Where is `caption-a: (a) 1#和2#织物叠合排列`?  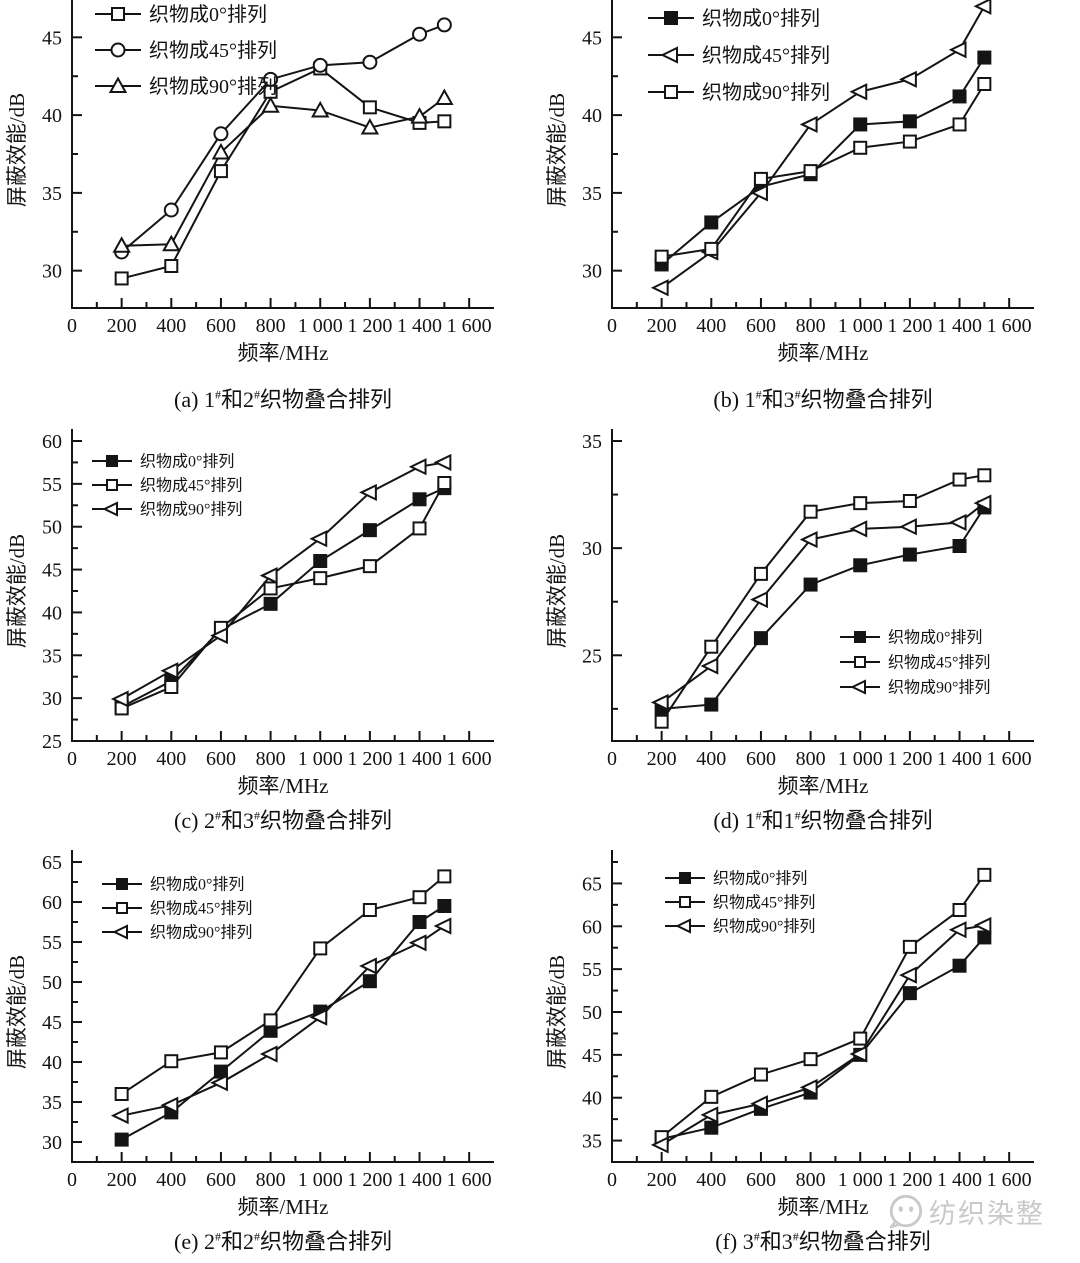 caption-a: (a) 1#和2#织物叠合排列 is located at coordinates (270, 398).